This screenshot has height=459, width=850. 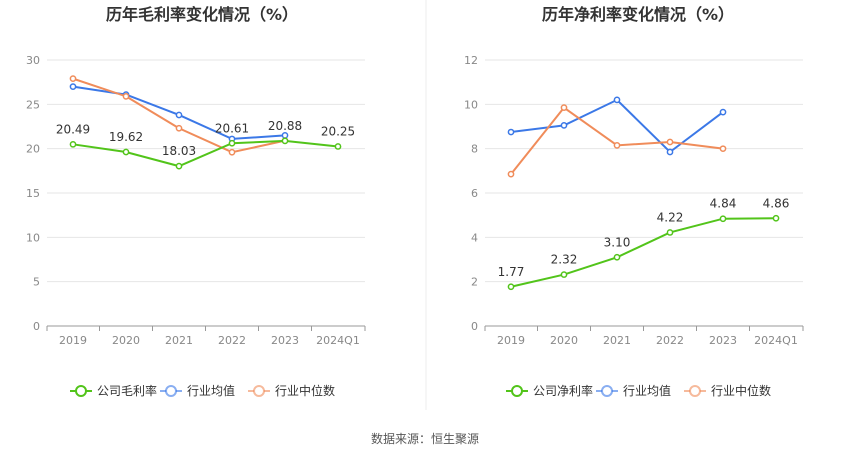 I want to click on legend-item: 公司毛利率, so click(x=113, y=390).